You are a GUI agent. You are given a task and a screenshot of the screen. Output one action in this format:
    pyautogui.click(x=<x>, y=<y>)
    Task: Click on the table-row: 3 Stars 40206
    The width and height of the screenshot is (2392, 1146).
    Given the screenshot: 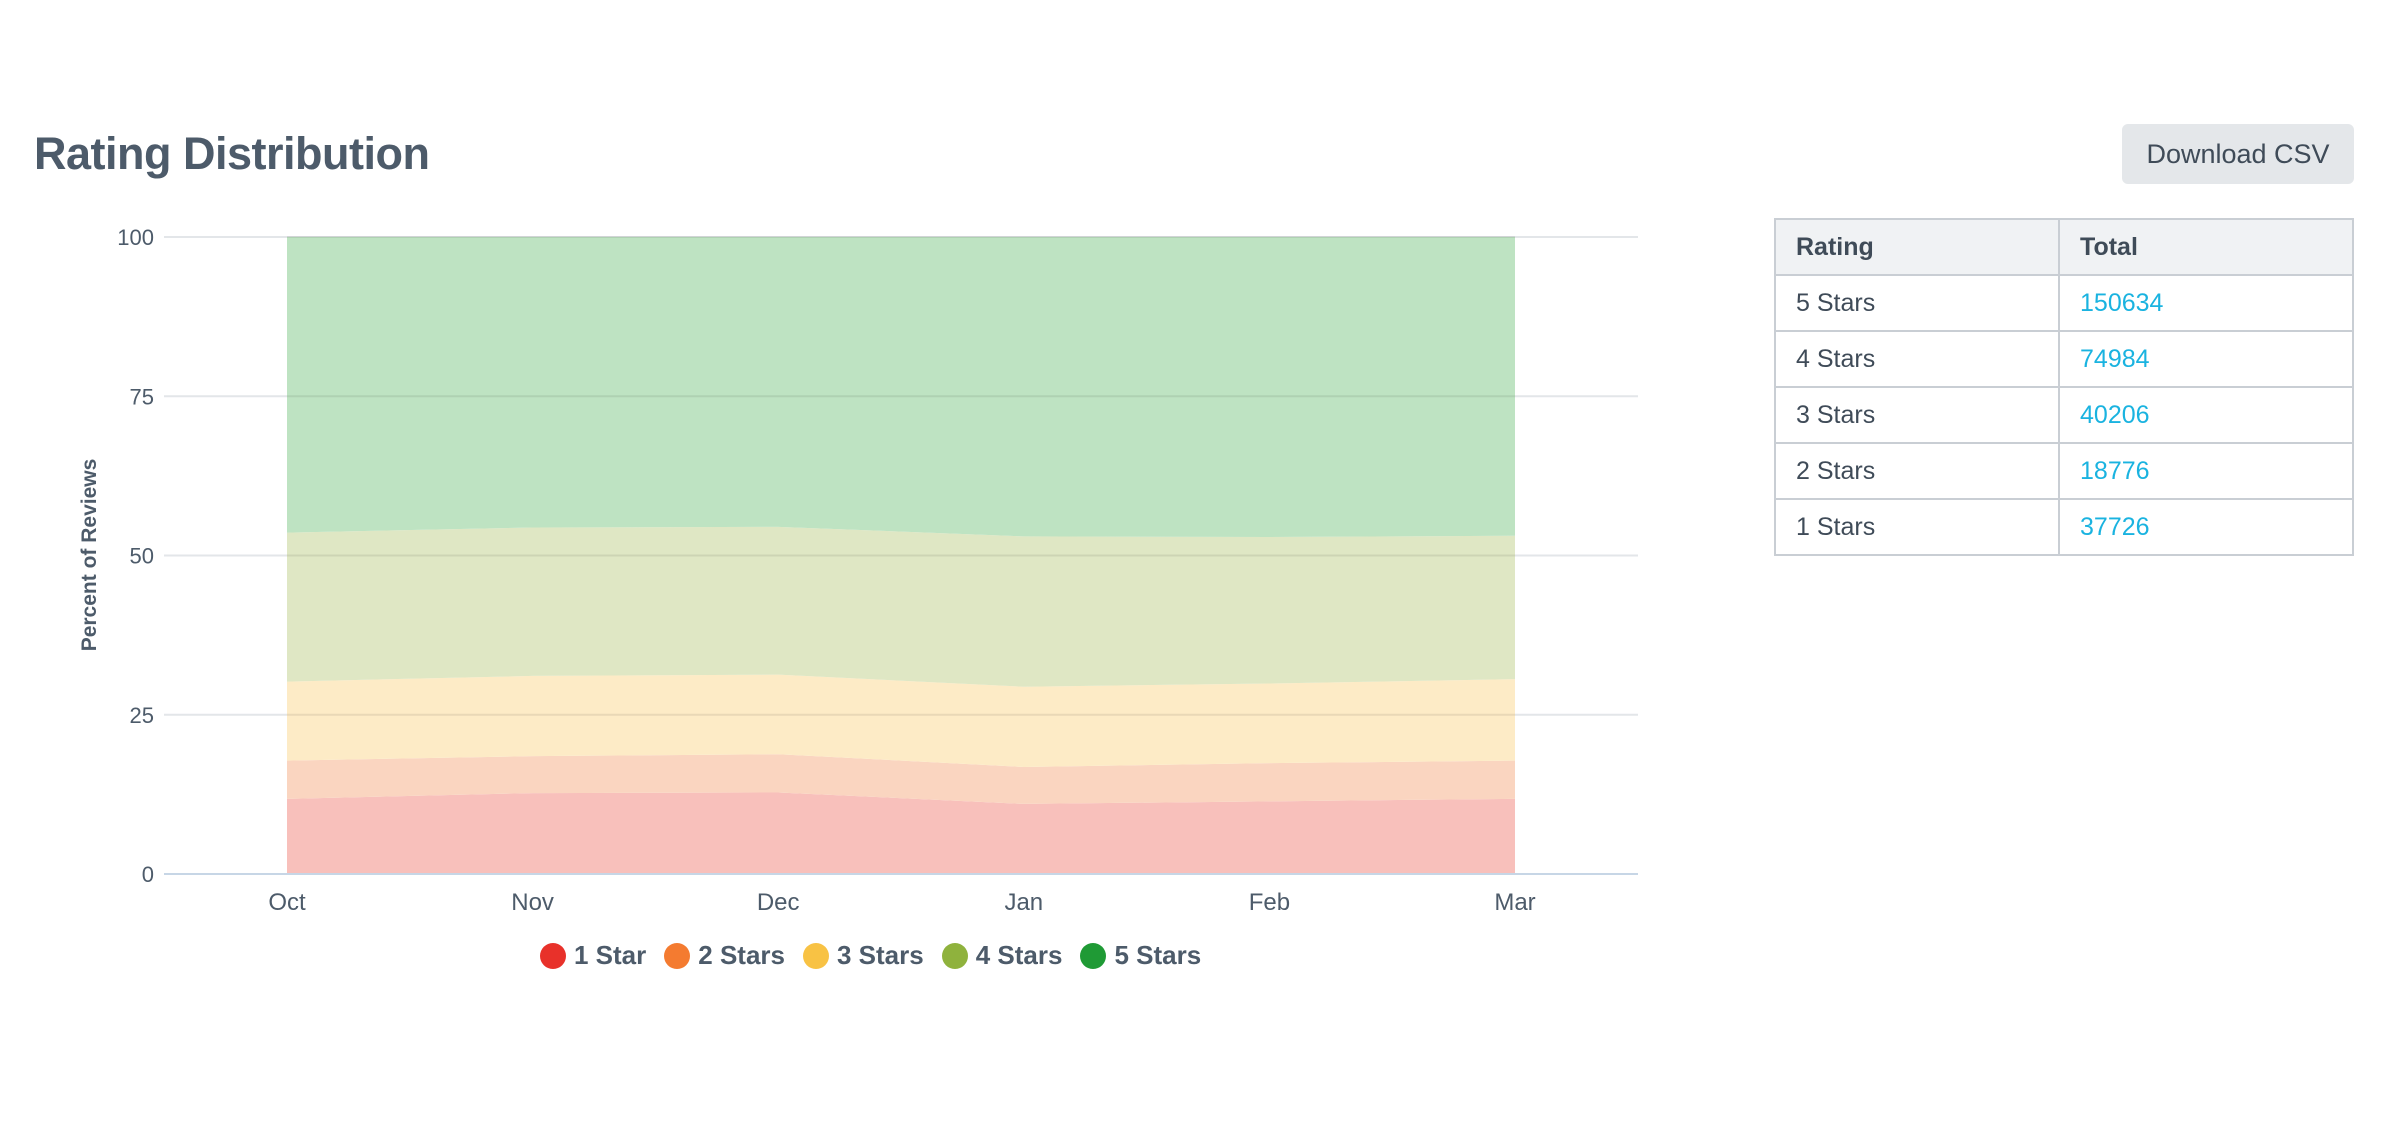 What is the action you would take?
    pyautogui.click(x=2063, y=415)
    